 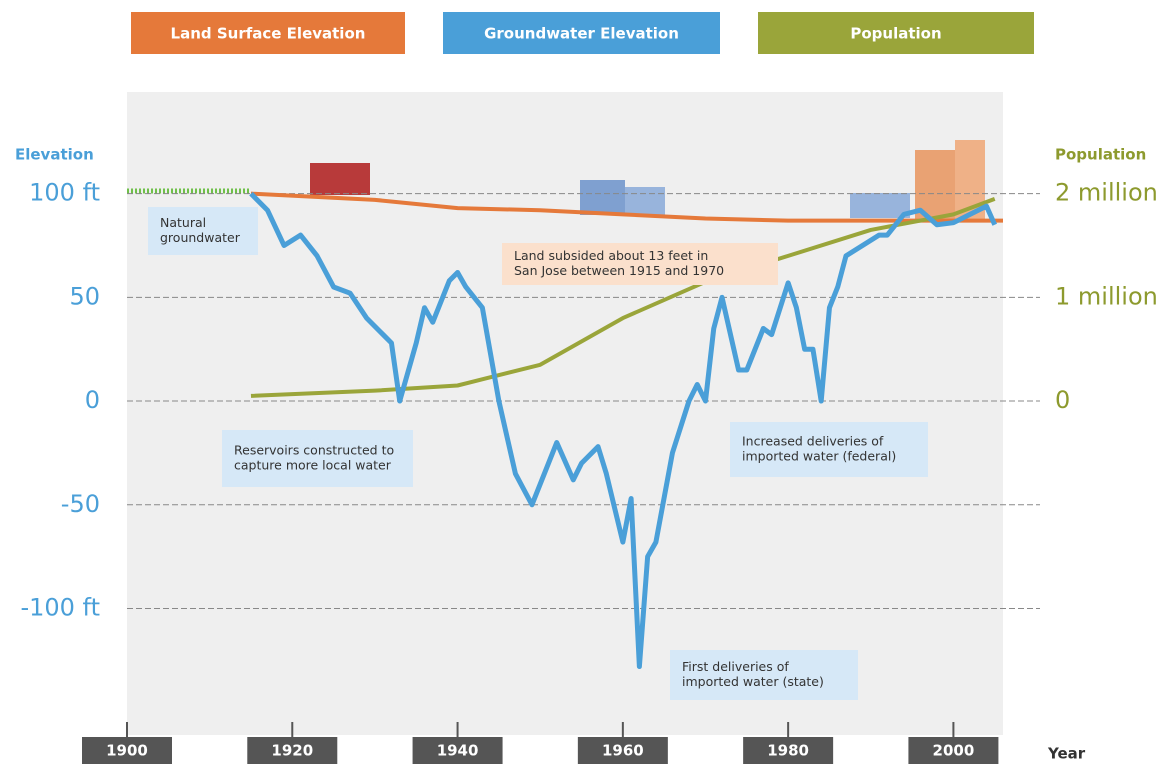 What do you see at coordinates (183, 222) in the screenshot?
I see `annotation-text: Natural` at bounding box center [183, 222].